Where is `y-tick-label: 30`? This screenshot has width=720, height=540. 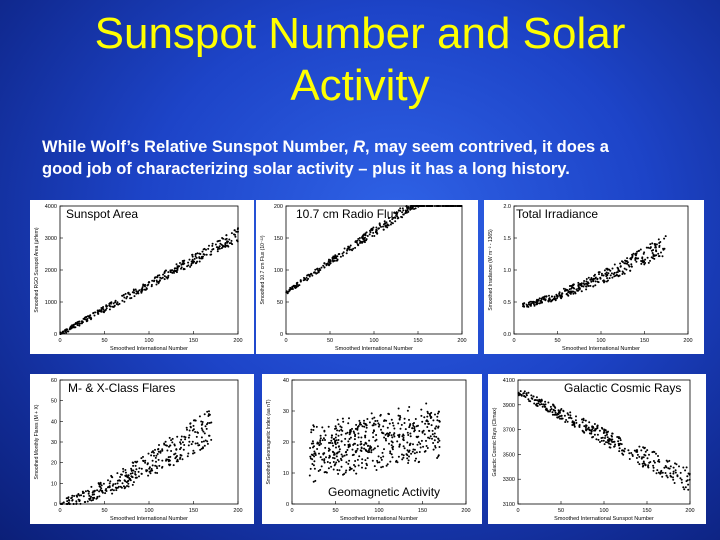
y-tick-label: 30 is located at coordinates (286, 412).